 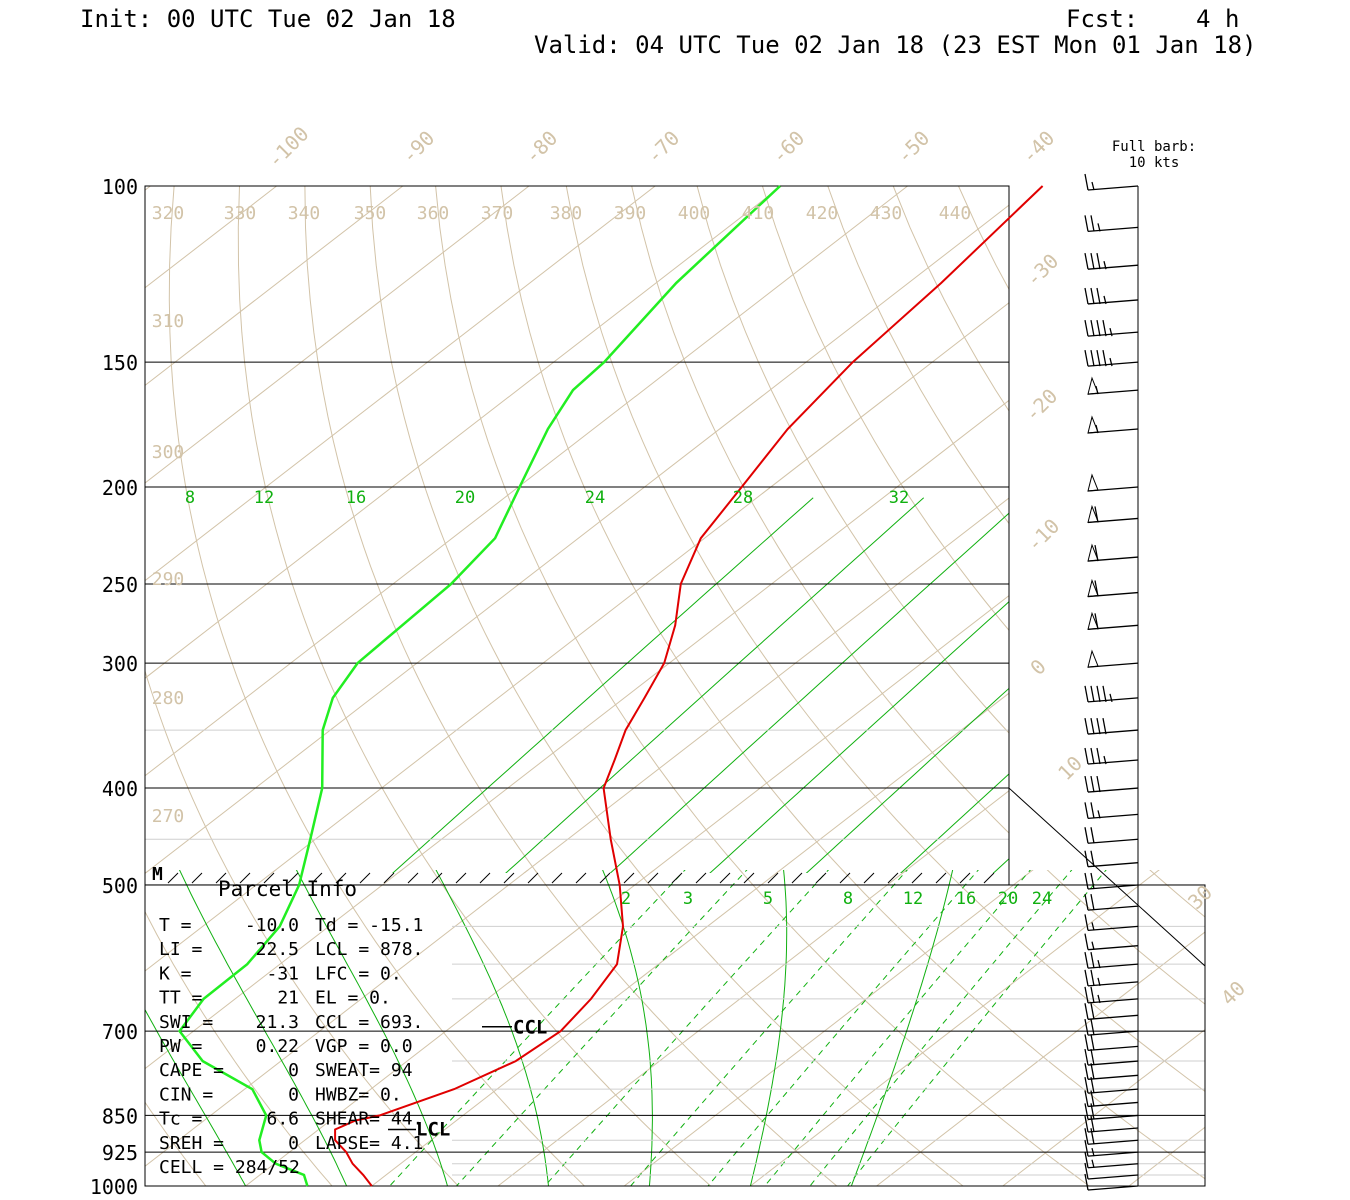 What do you see at coordinates (168, 321) in the screenshot?
I see `theta-label: 310` at bounding box center [168, 321].